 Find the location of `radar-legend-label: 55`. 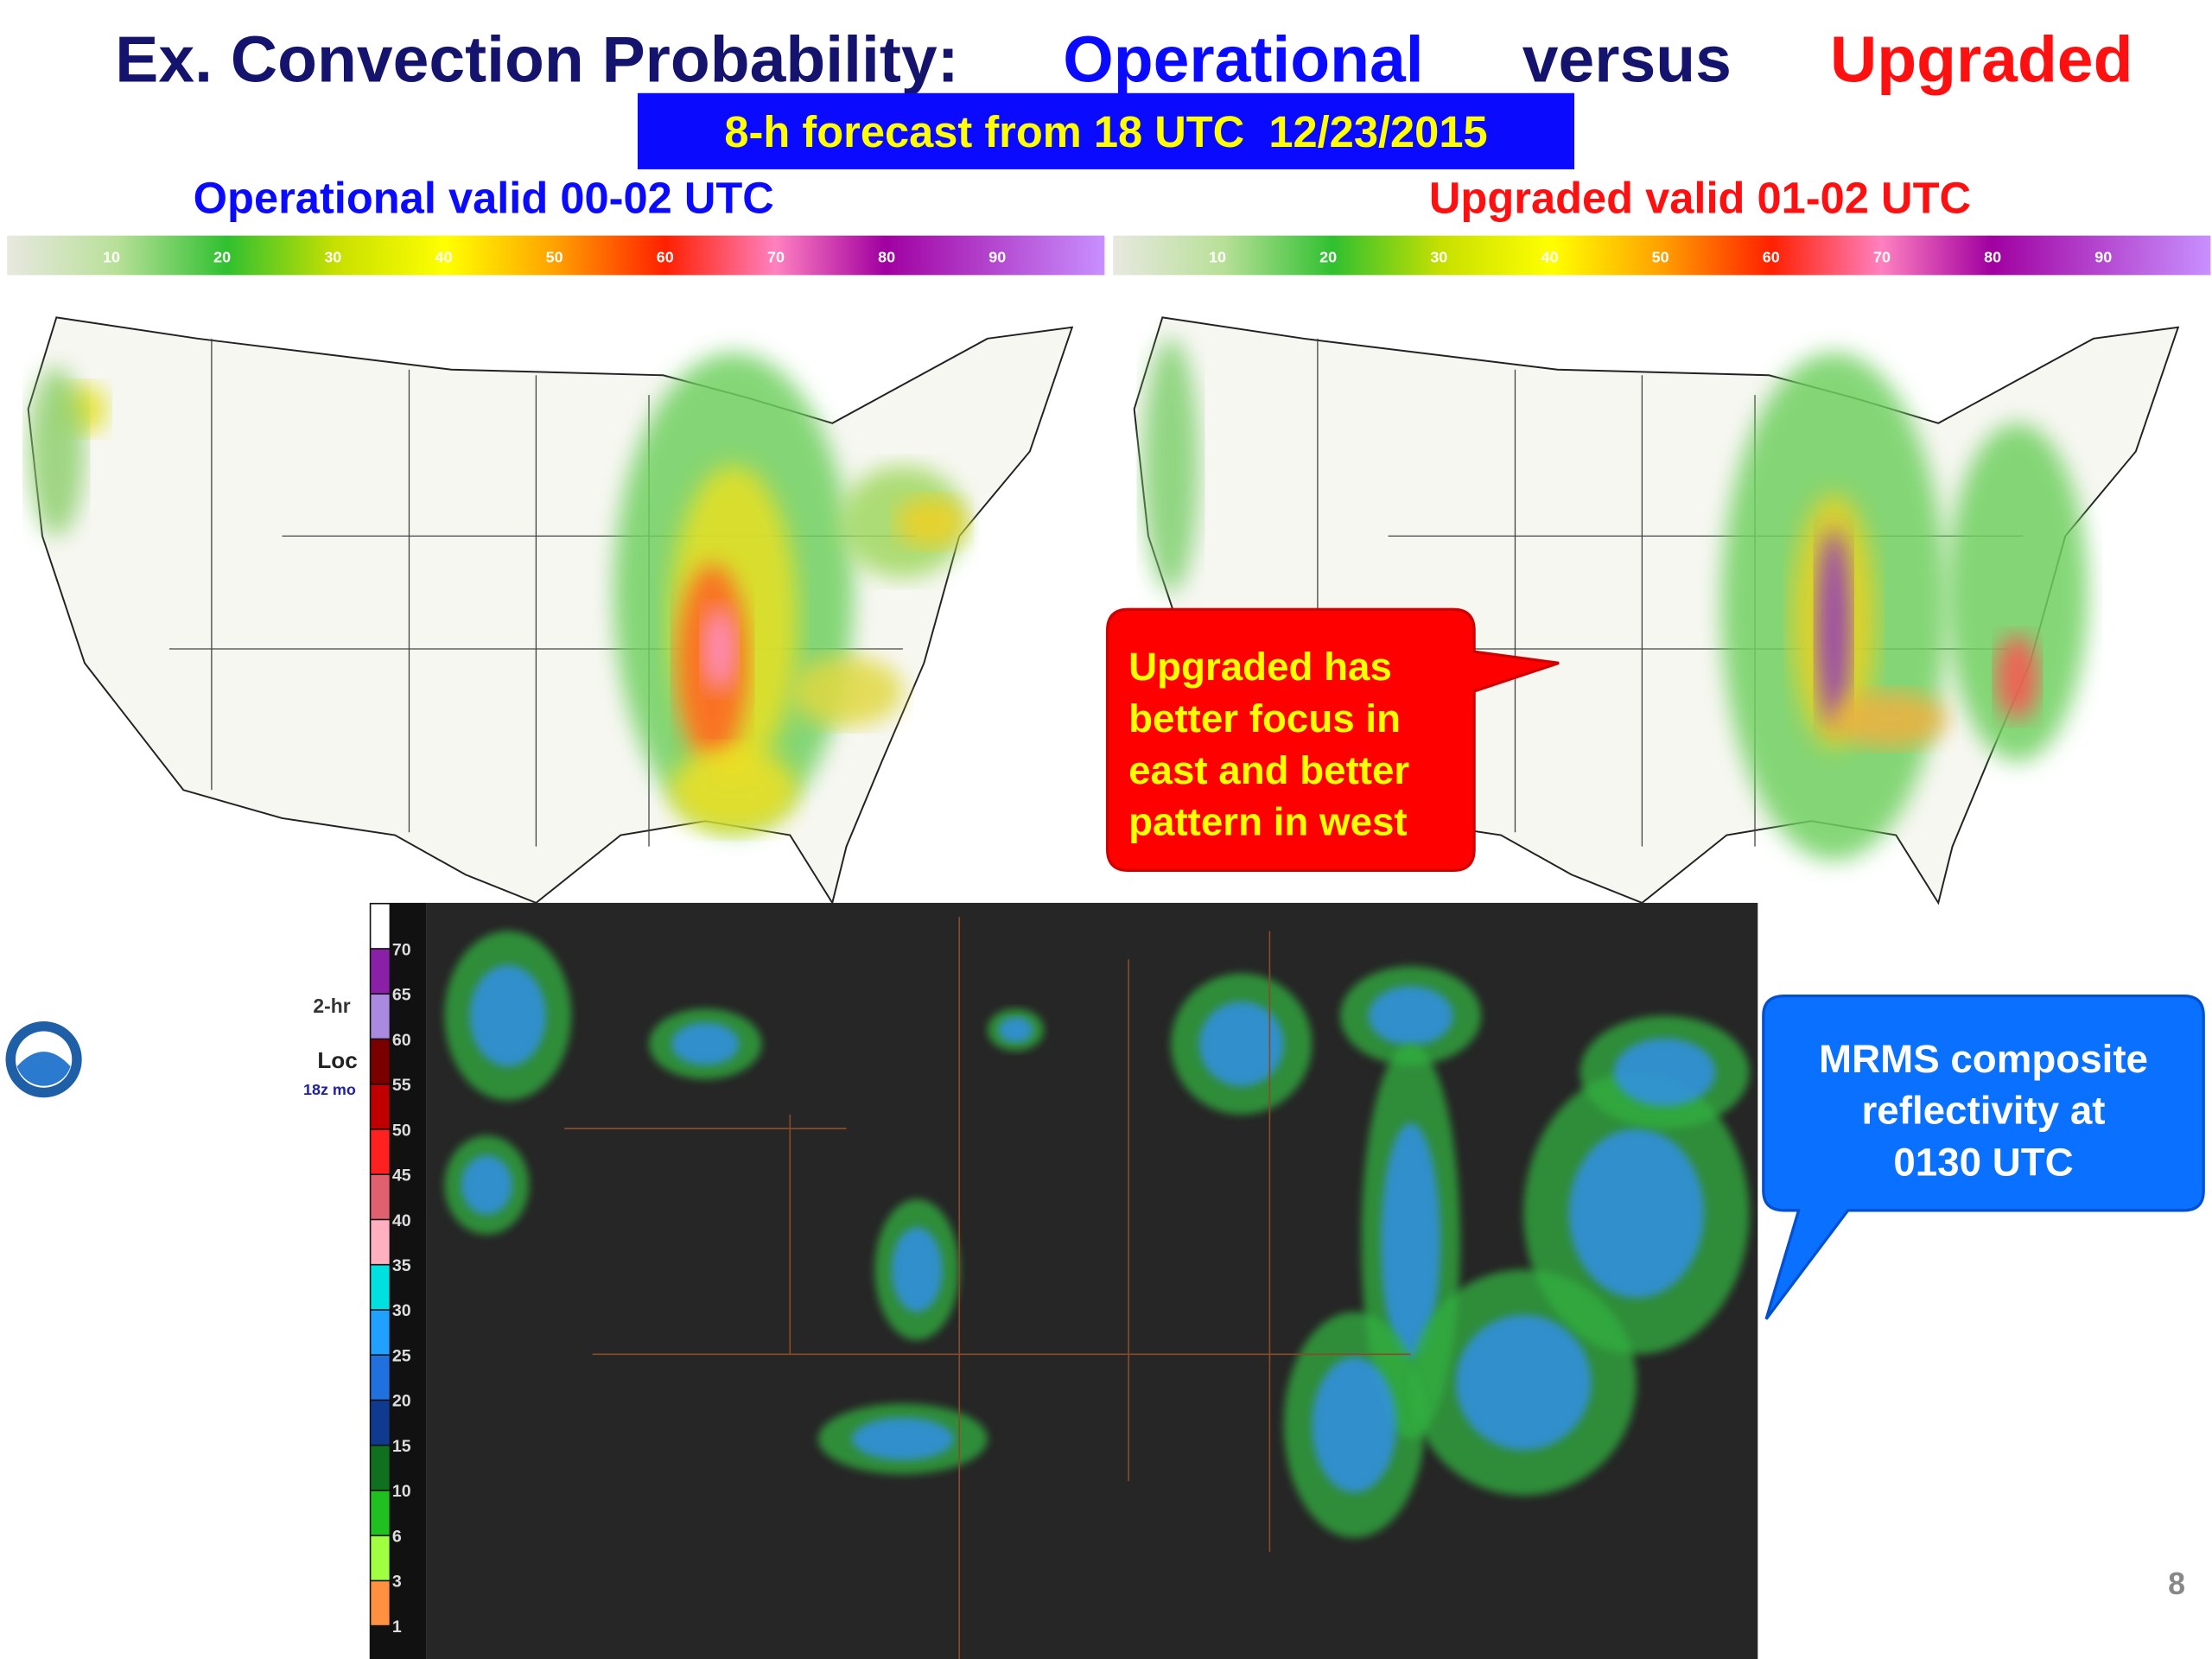

radar-legend-label: 55 is located at coordinates (401, 1085).